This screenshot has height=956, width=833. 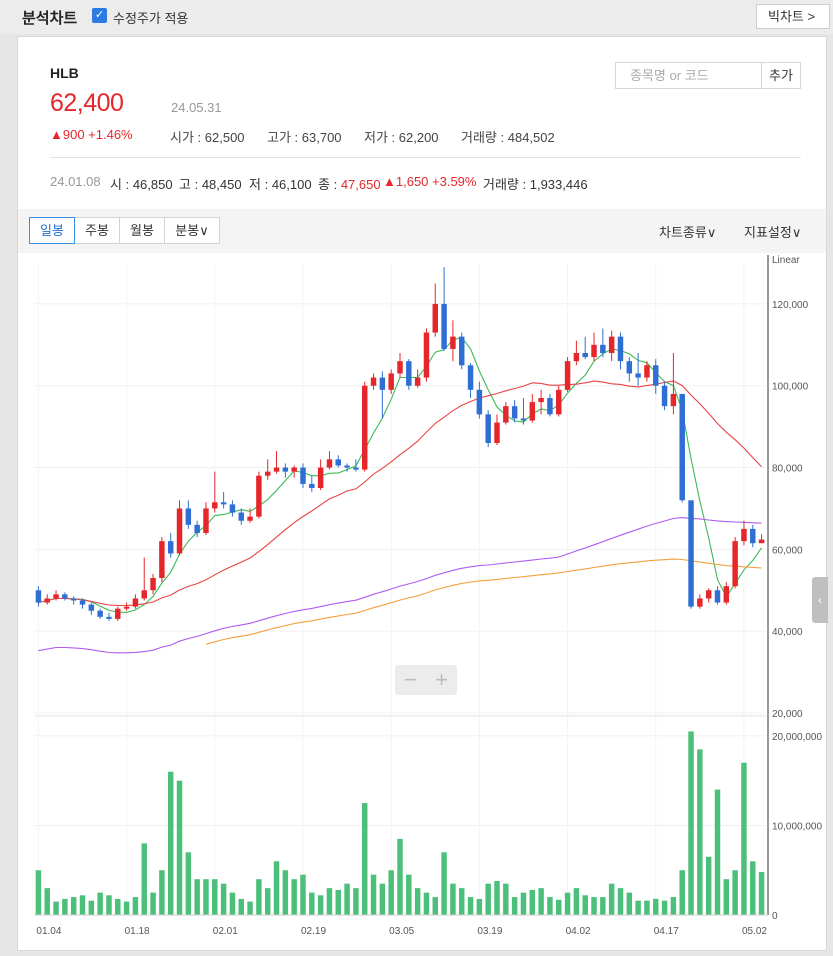 I want to click on ma60-line, so click(x=400, y=585).